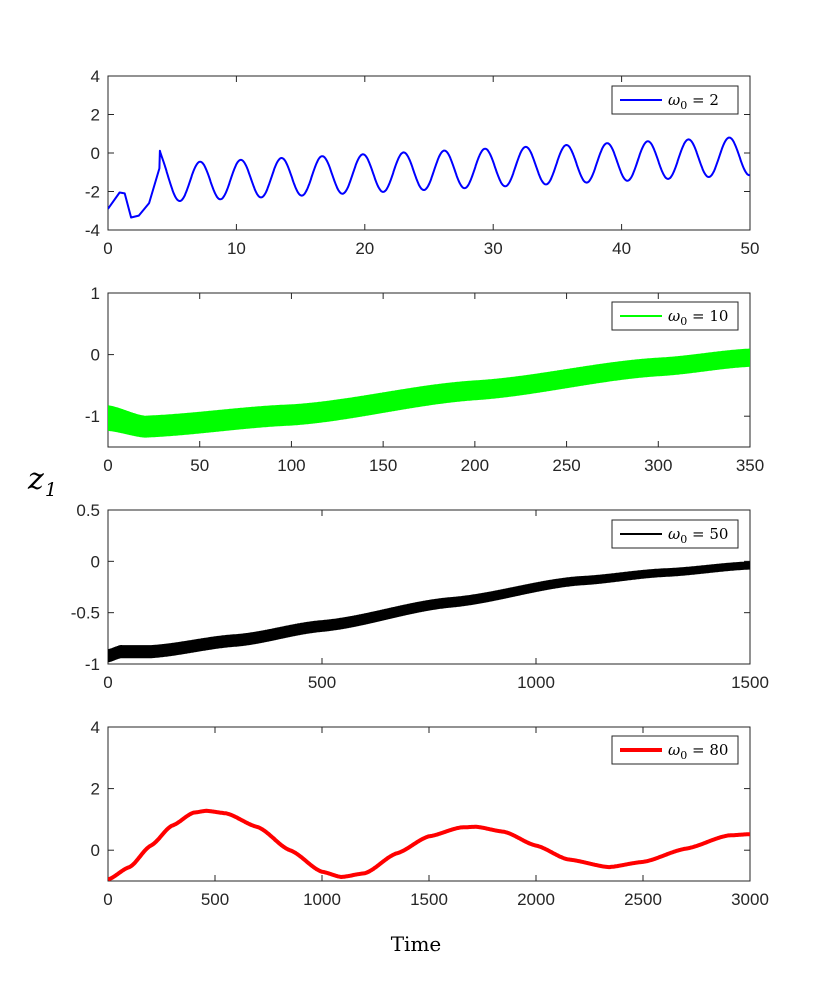 Image resolution: width=830 pixels, height=993 pixels. I want to click on legend-label: ω0 = 80, so click(698, 751).